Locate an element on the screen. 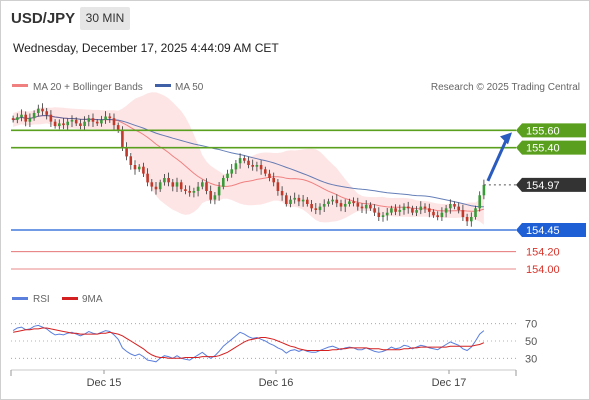 The width and height of the screenshot is (590, 400). x-tick-label: Dec 15 is located at coordinates (104, 383).